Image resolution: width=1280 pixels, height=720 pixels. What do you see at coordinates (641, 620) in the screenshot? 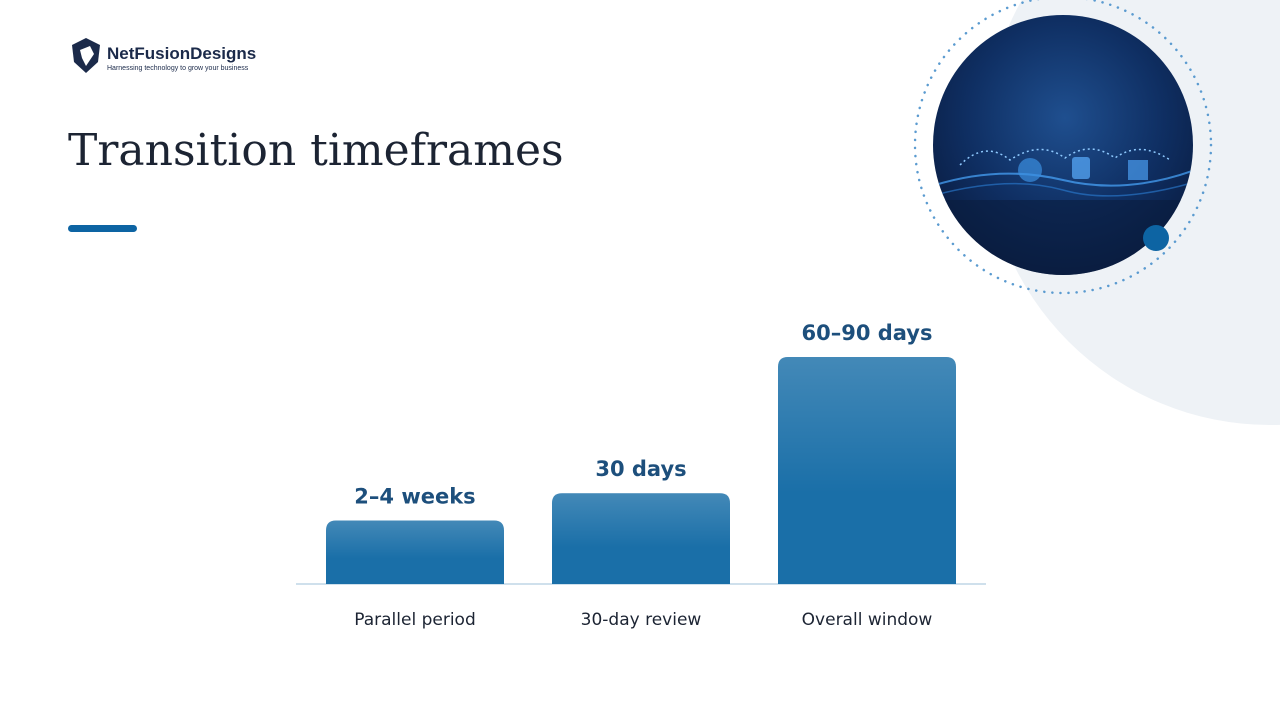
I see `x-tick-label: 30-day review` at bounding box center [641, 620].